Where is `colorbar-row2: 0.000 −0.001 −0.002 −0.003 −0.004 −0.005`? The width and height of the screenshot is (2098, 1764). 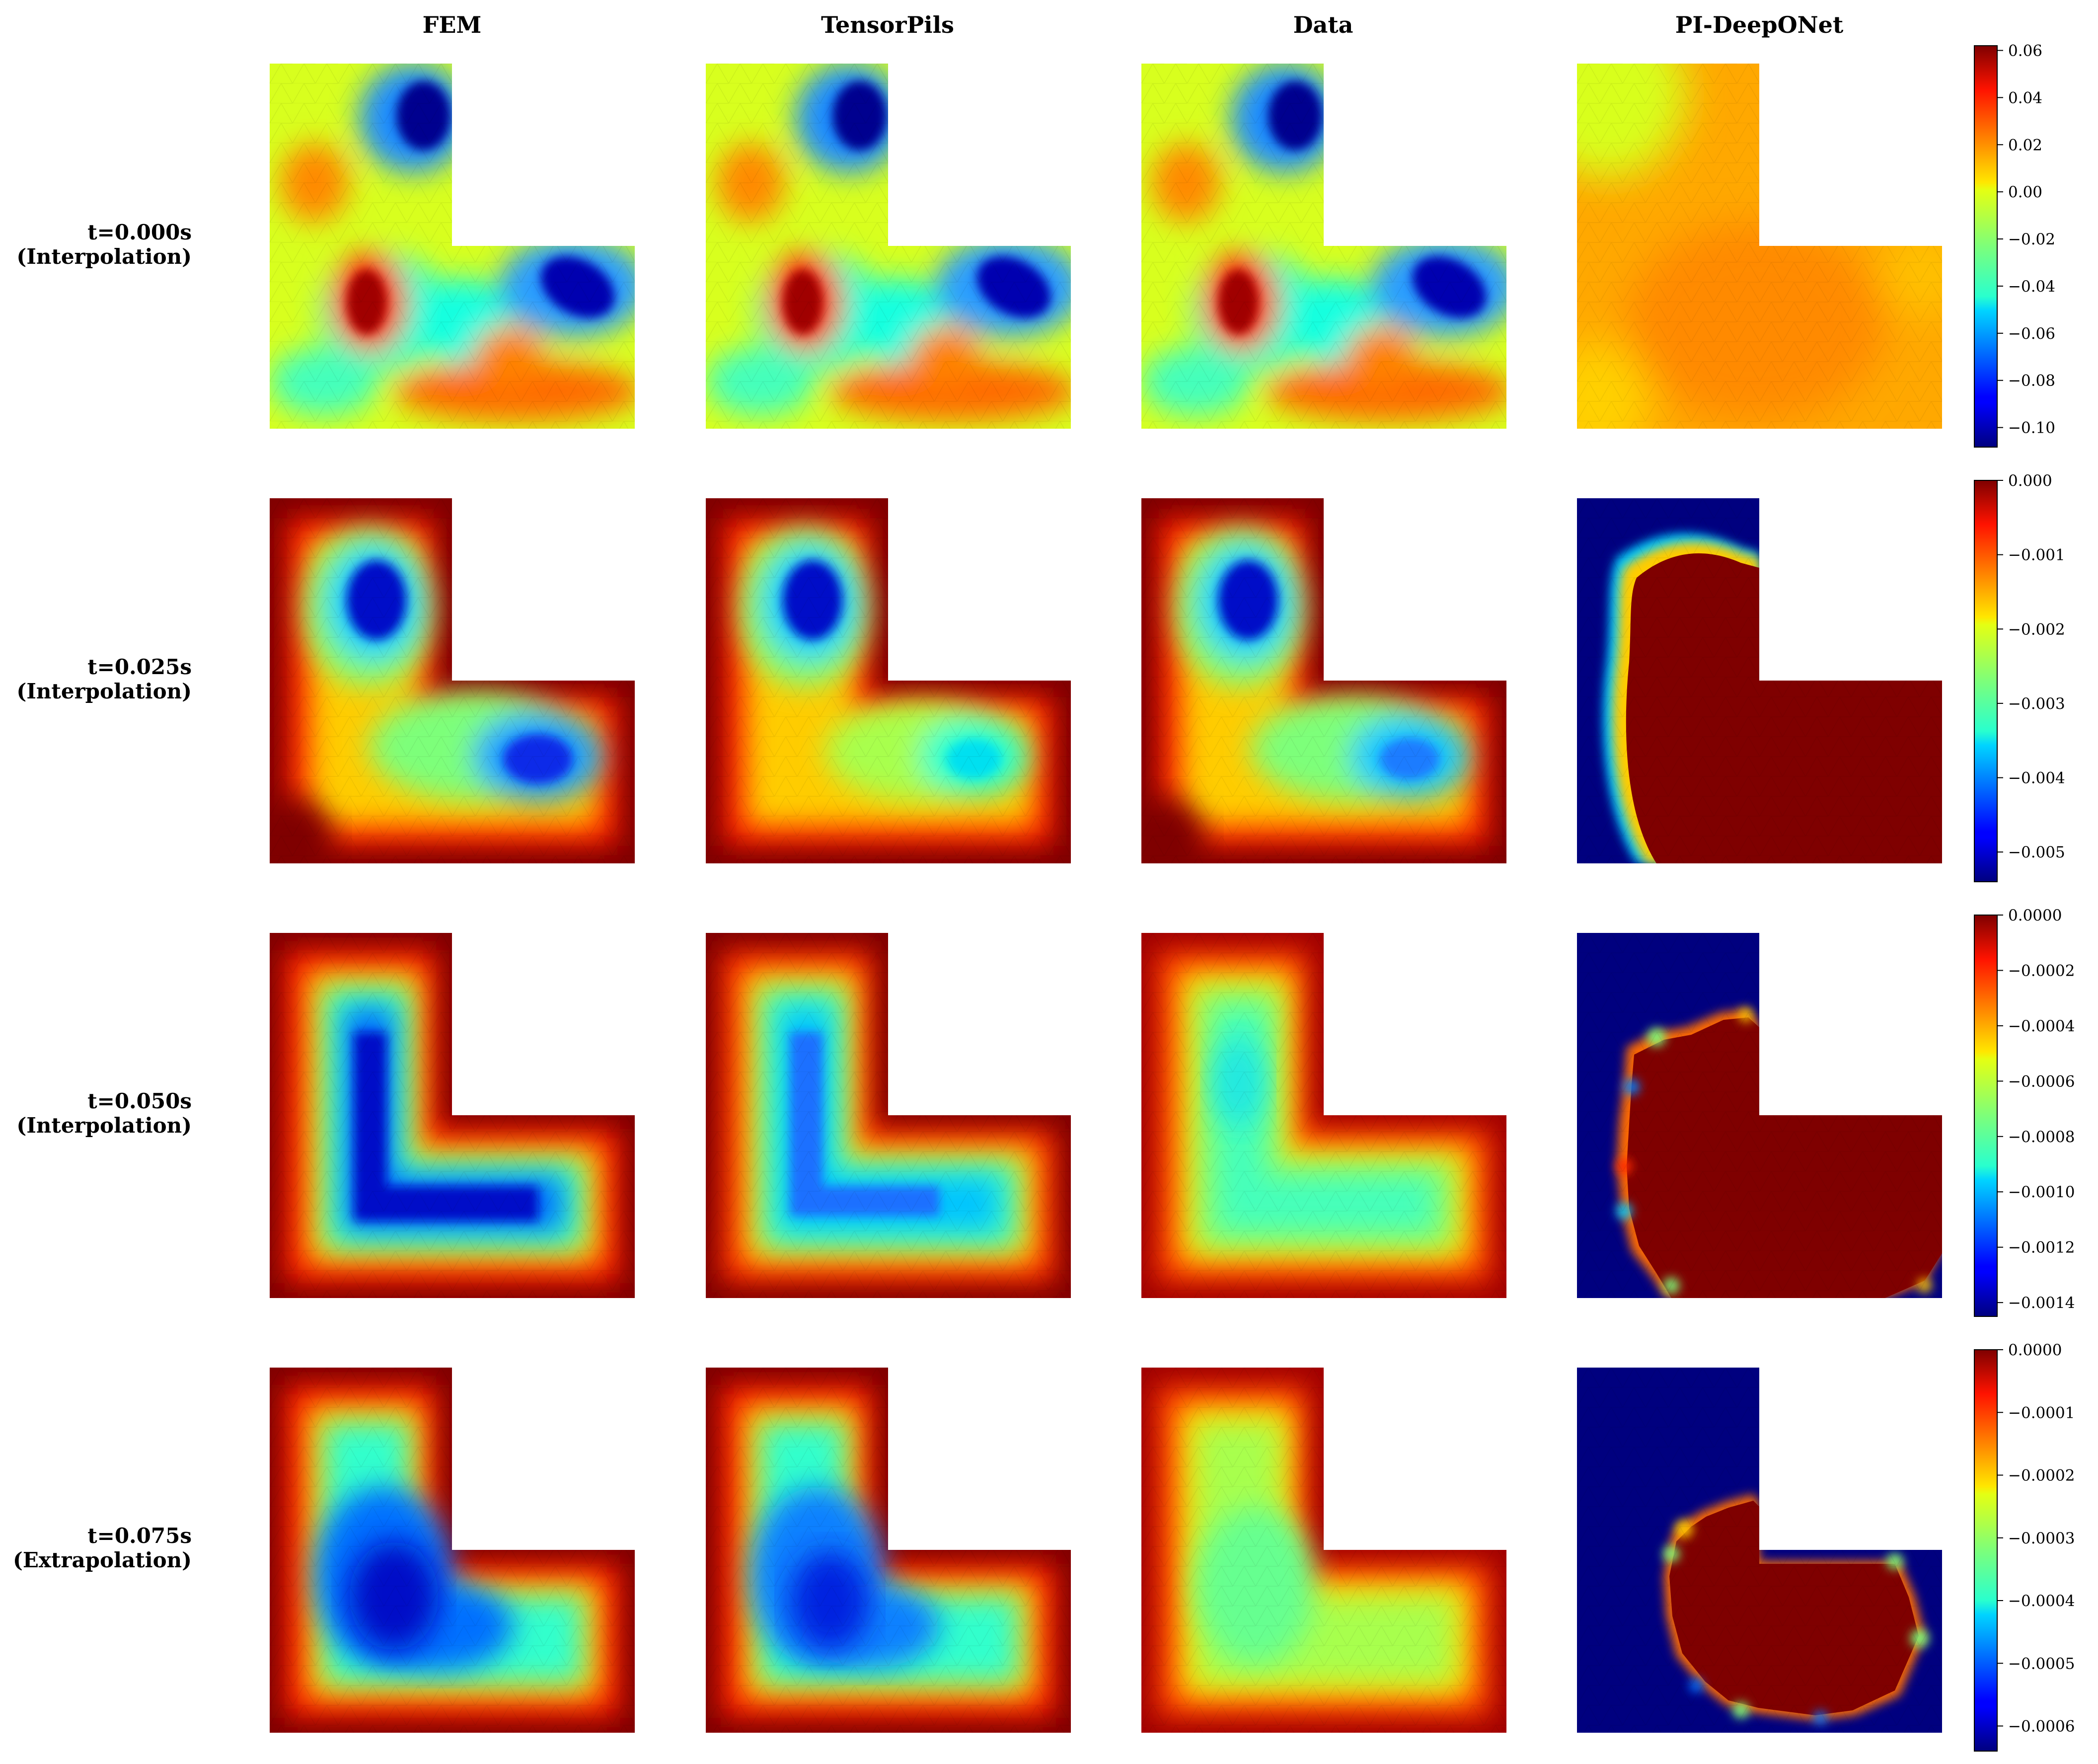 colorbar-row2: 0.000 −0.001 −0.002 −0.003 −0.004 −0.005 is located at coordinates (2019, 677).